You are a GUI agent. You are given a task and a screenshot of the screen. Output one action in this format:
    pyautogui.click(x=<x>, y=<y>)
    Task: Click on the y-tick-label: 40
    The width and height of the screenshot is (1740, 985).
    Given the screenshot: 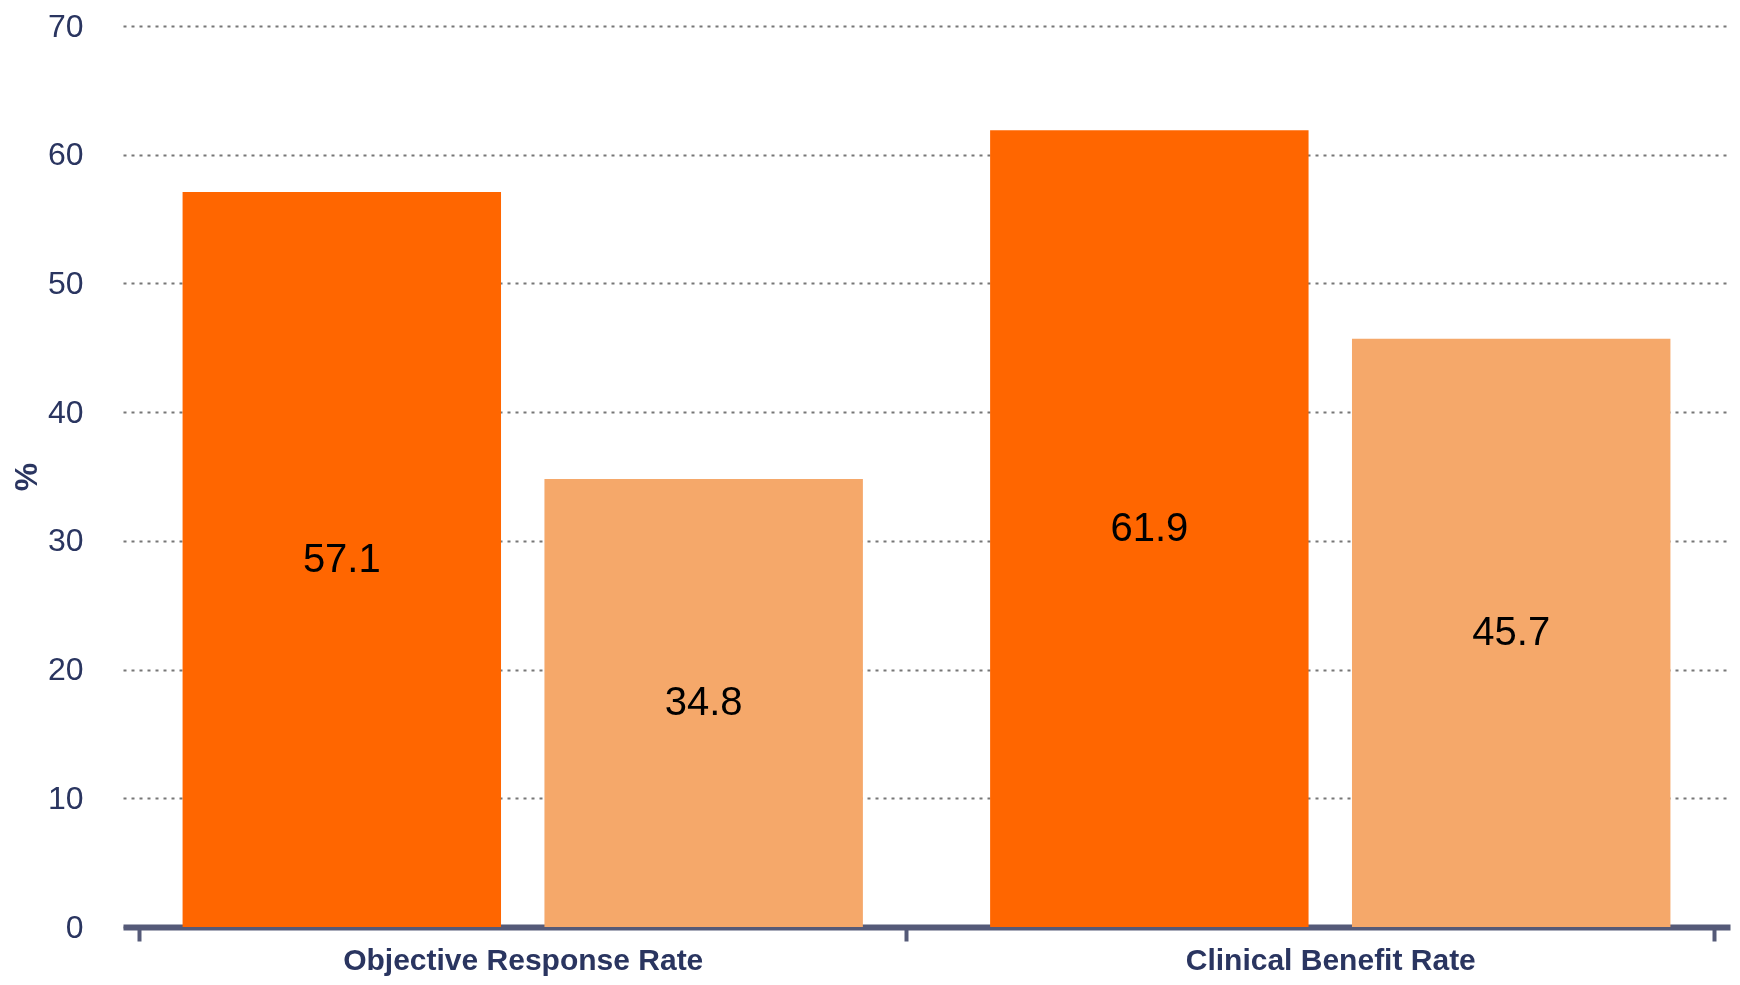 What is the action you would take?
    pyautogui.click(x=65, y=411)
    